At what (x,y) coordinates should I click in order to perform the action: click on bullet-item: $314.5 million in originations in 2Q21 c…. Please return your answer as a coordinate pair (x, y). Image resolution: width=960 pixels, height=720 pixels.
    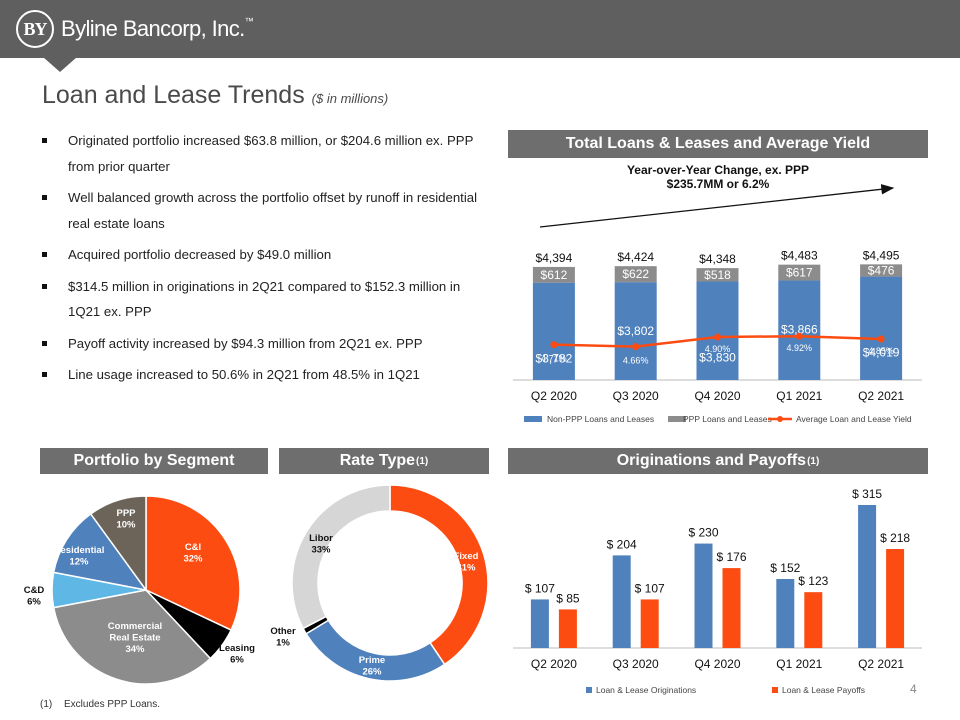
    Looking at the image, I should click on (265, 299).